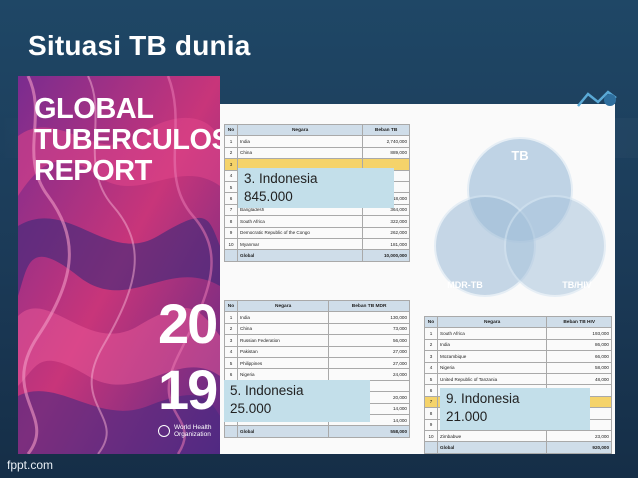 This screenshot has height=478, width=638. I want to click on value-cell: 48,000, so click(579, 379).